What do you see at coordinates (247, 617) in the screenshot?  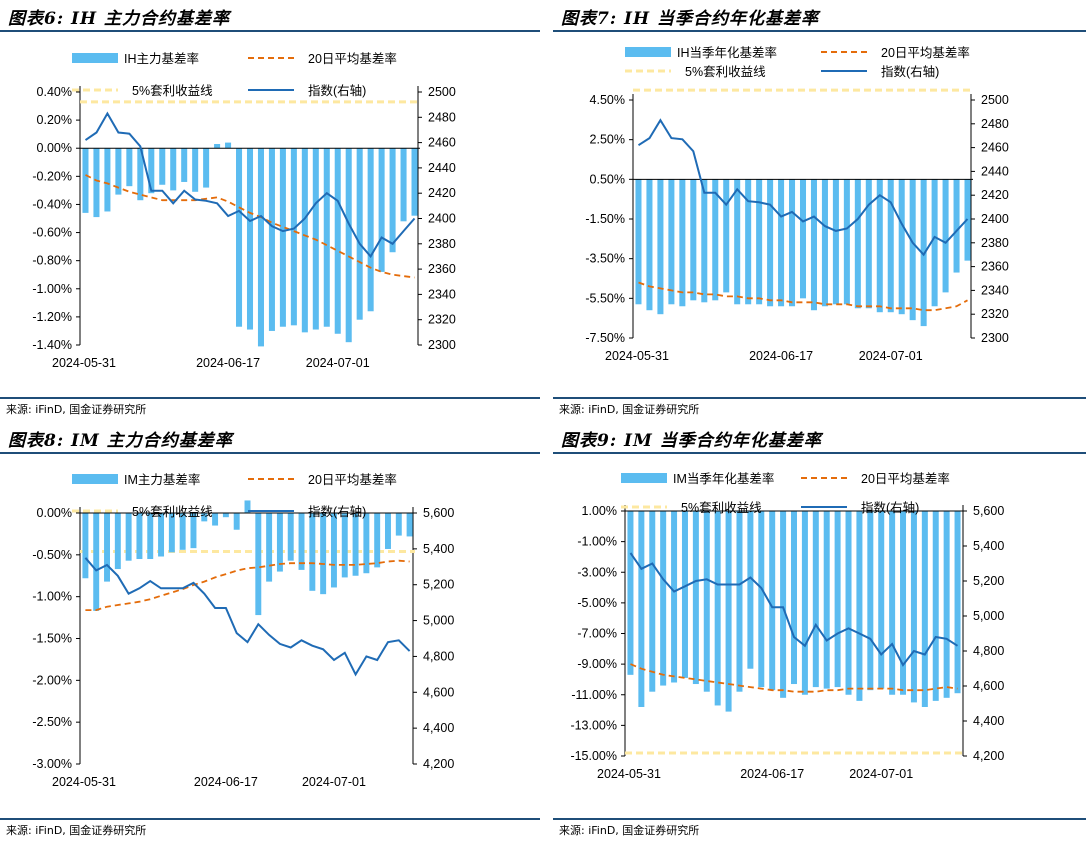 I see `index-line` at bounding box center [247, 617].